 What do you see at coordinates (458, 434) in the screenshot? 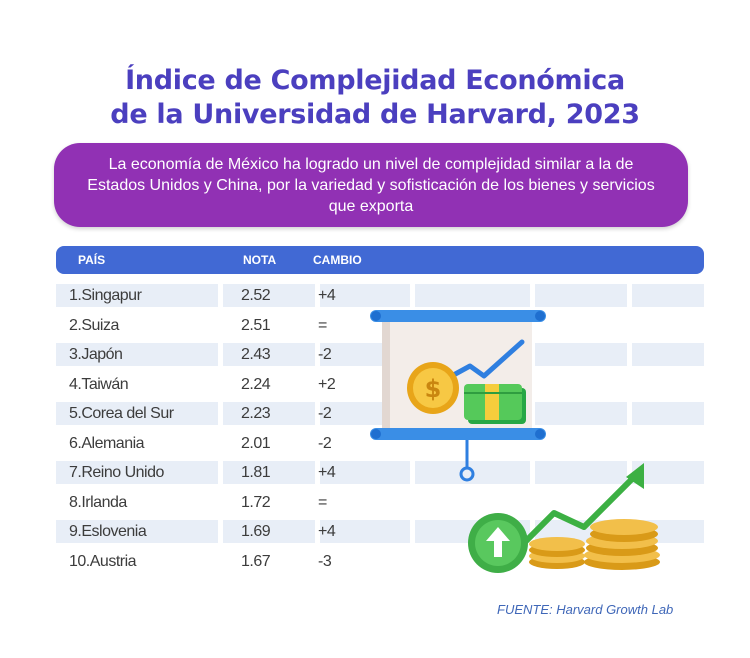
I see `board-bottom-rail` at bounding box center [458, 434].